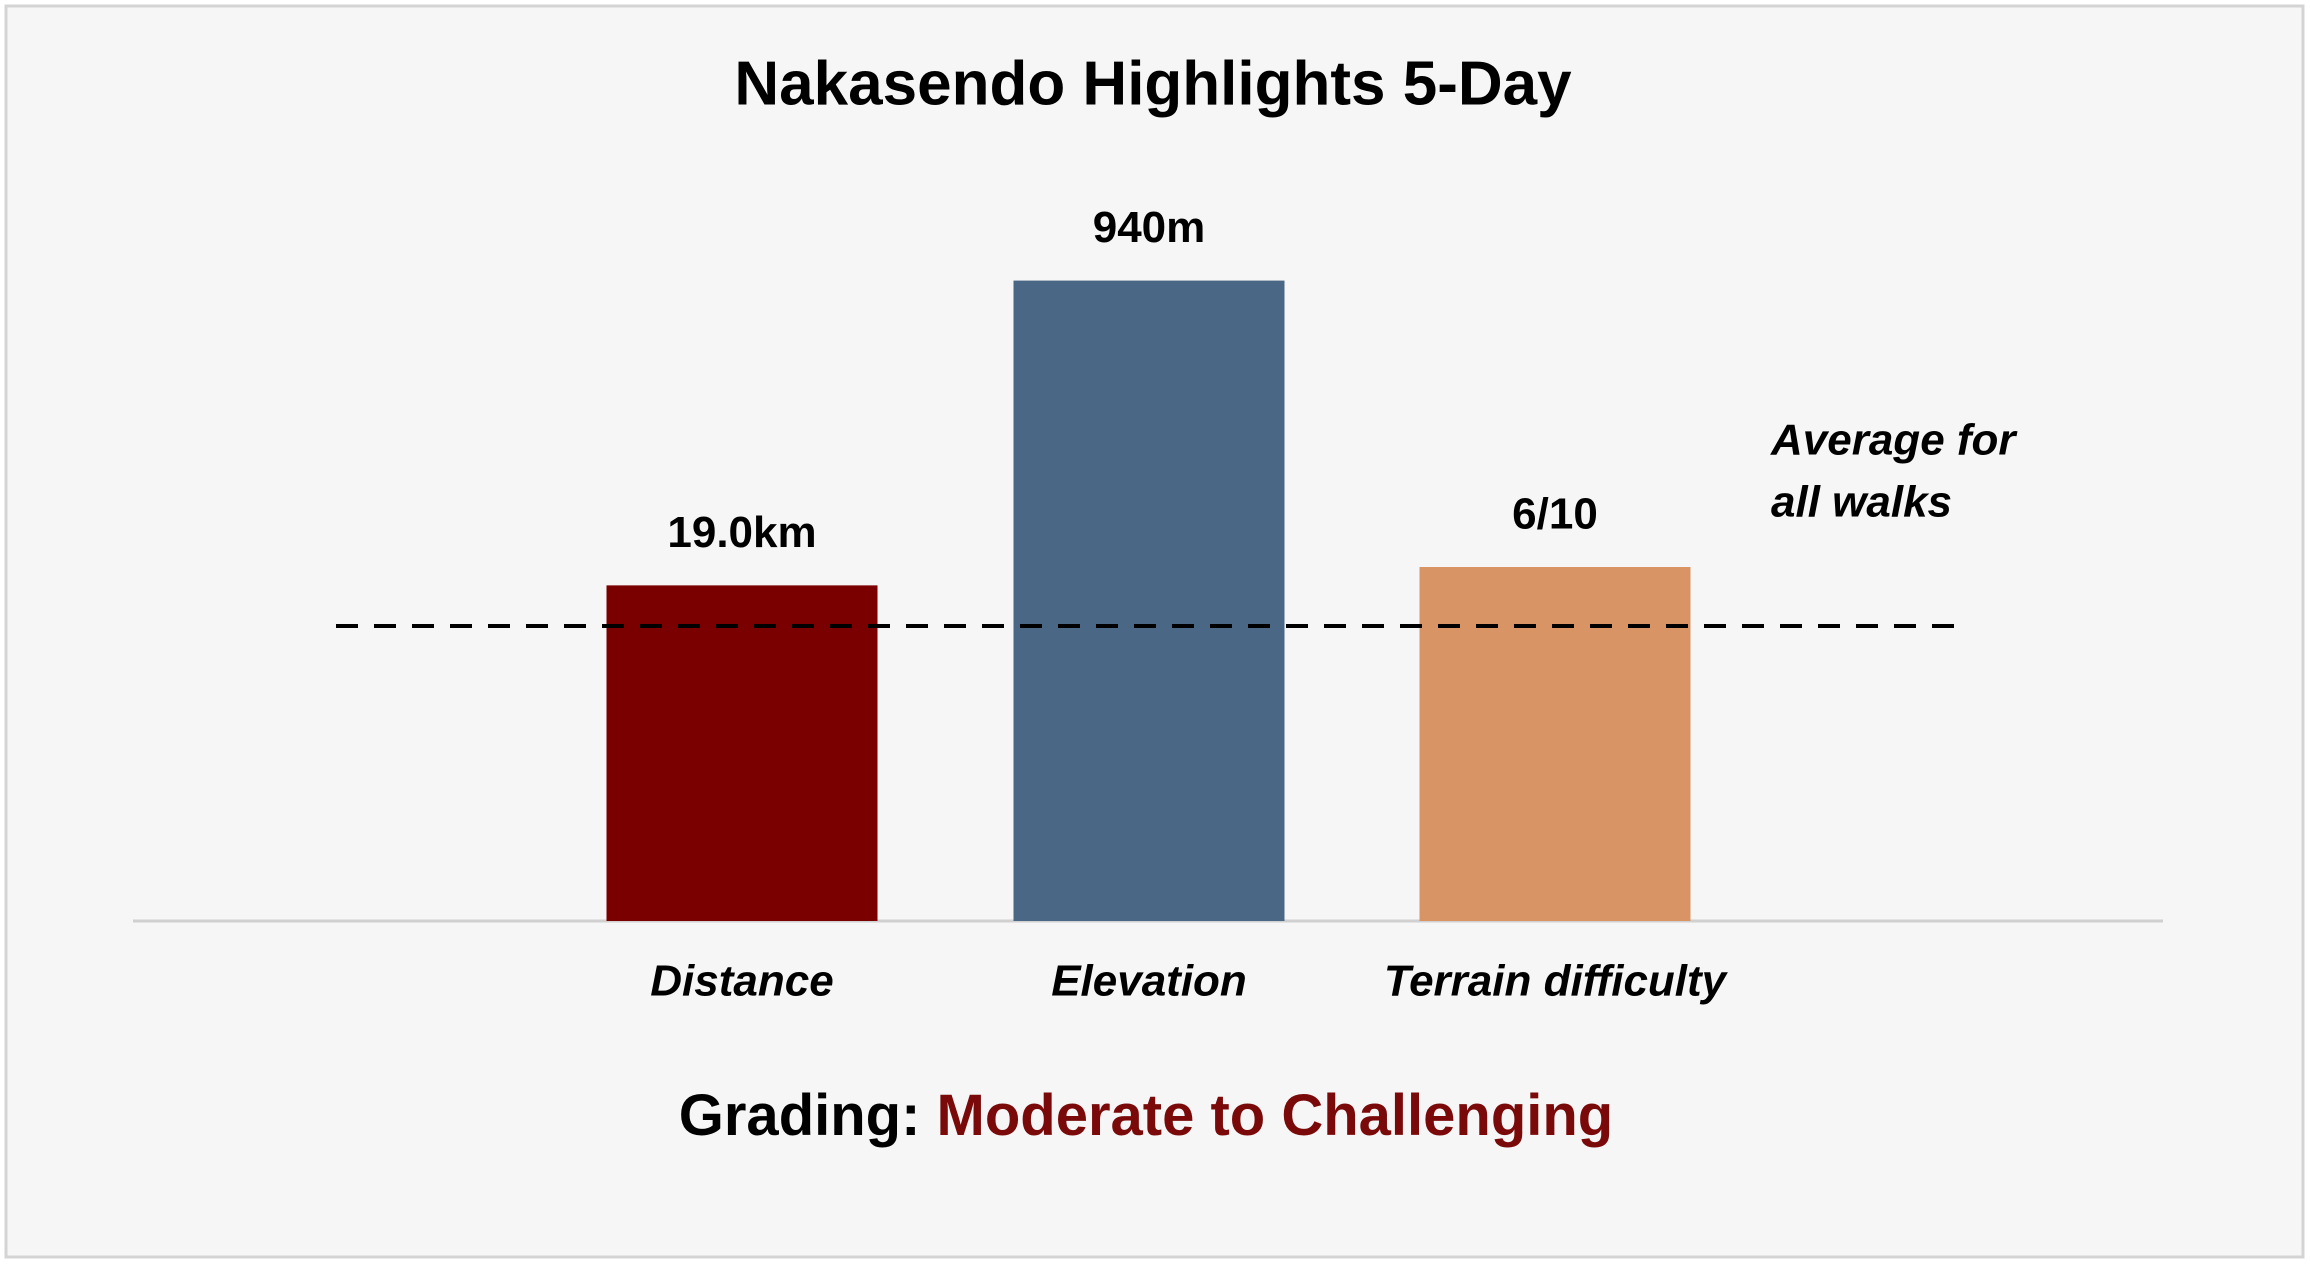  Describe the element at coordinates (741, 532) in the screenshot. I see `value-label: 19.0km` at that location.